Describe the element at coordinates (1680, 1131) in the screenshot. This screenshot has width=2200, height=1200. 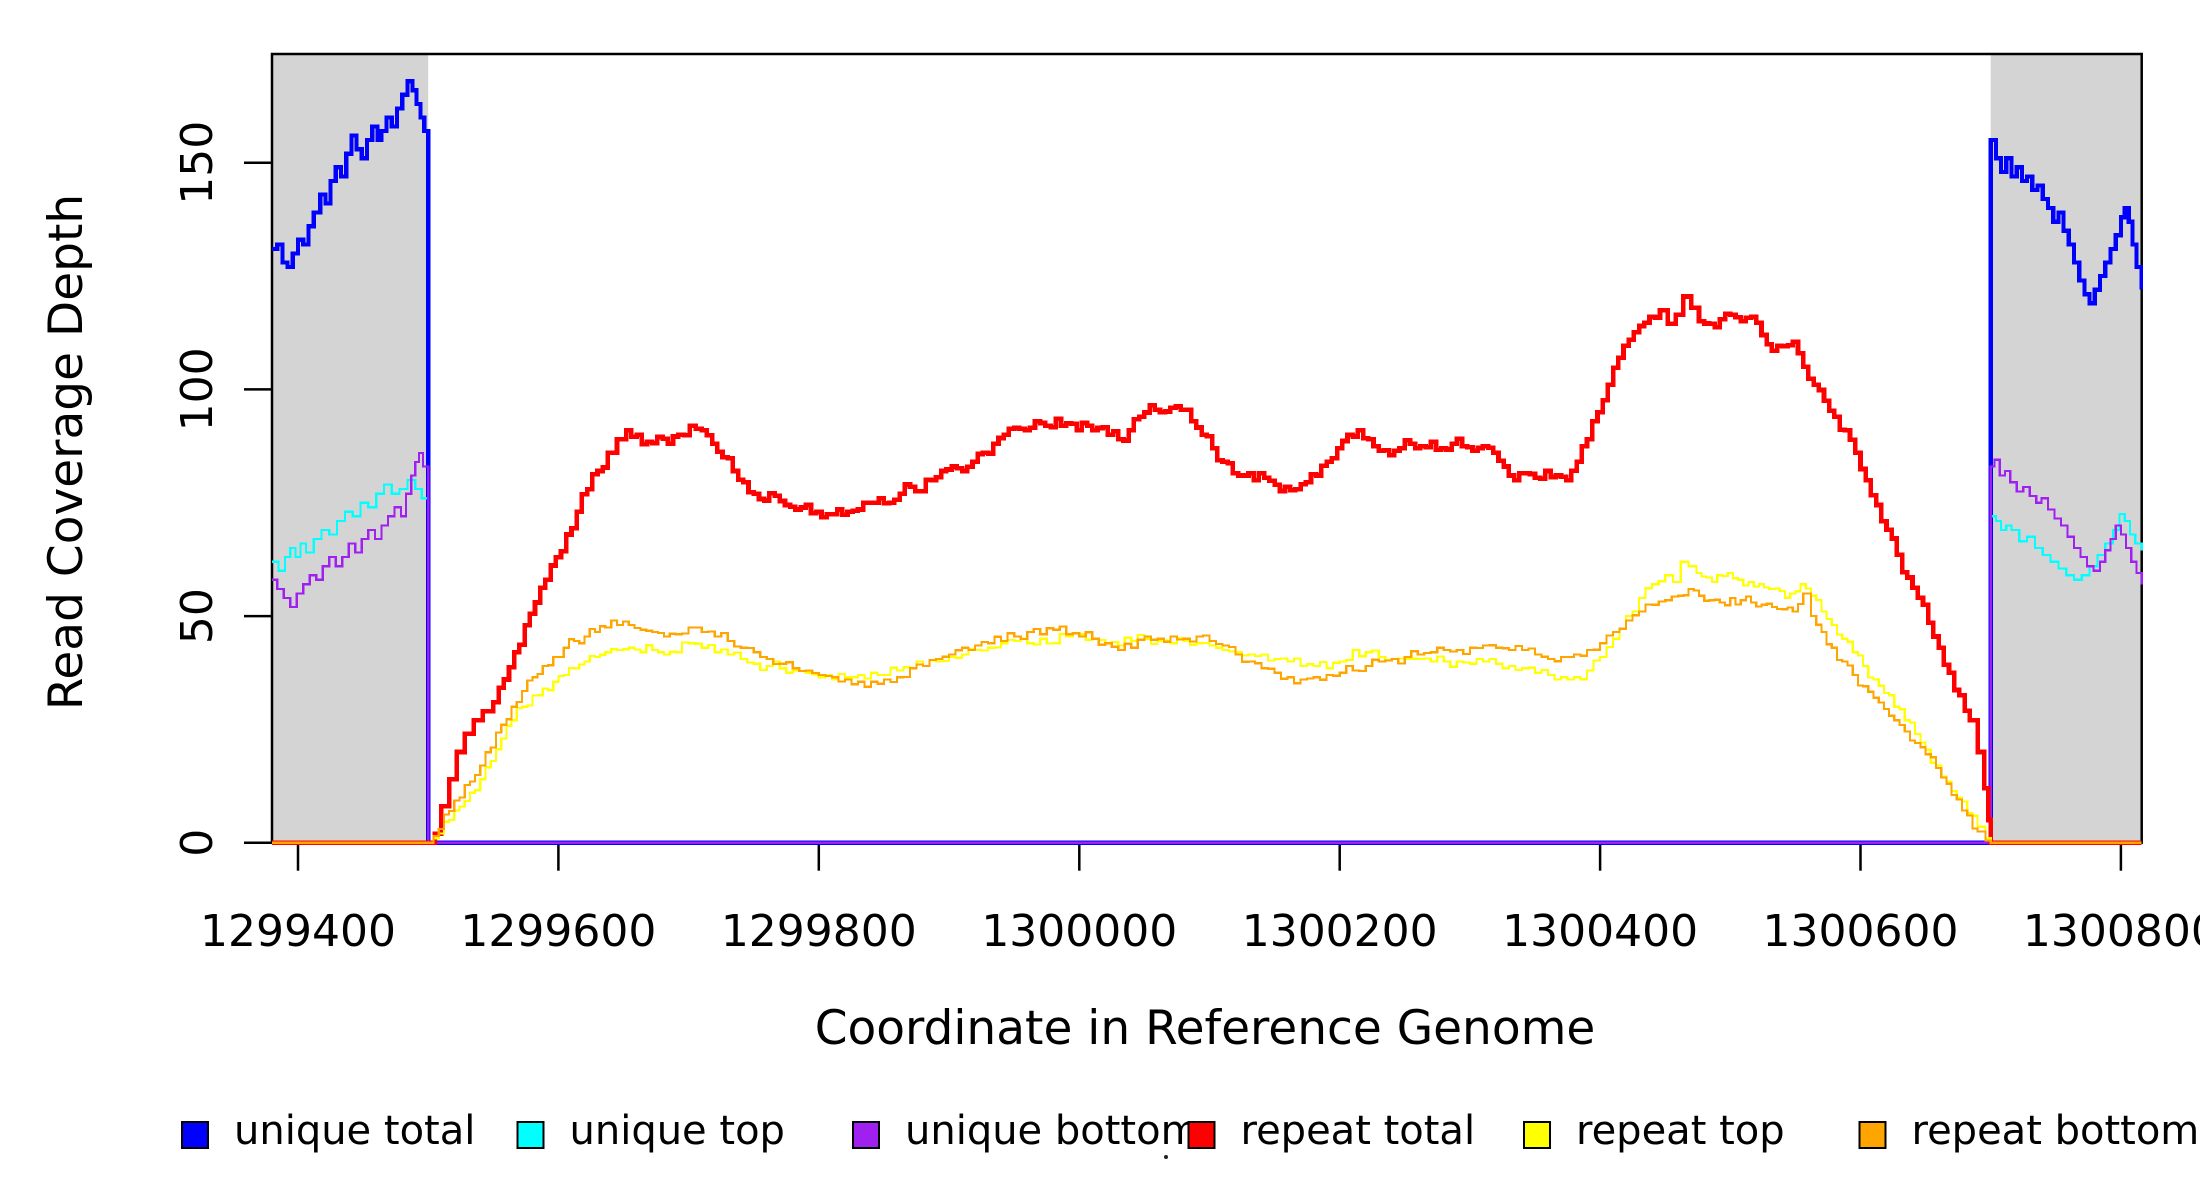
I see `legend-label: repeat top` at that location.